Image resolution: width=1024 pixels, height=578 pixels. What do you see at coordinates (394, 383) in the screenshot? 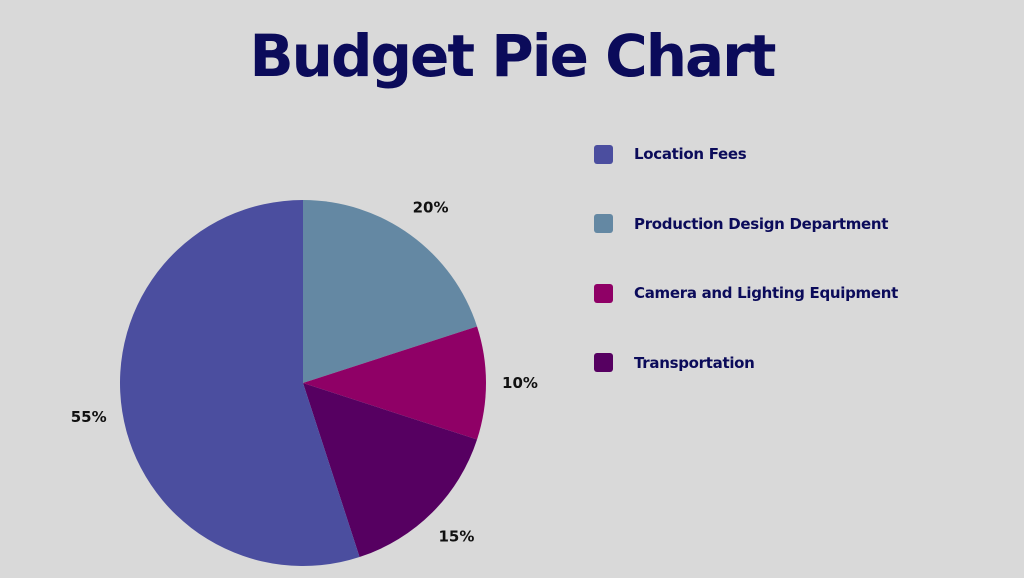
I see `pie-slice-camera-and-lighting-equipment` at bounding box center [394, 383].